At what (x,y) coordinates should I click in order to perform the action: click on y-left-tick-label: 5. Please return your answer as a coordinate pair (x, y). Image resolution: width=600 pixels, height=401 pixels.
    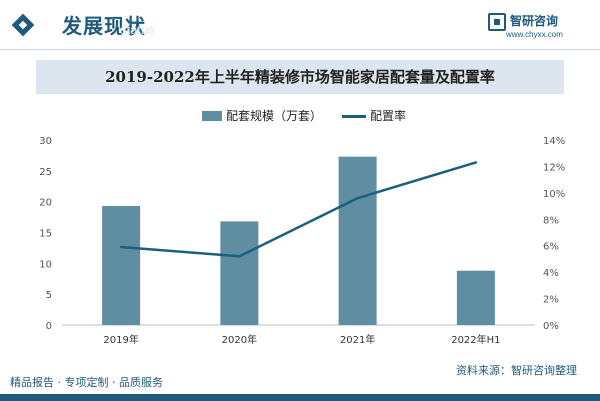
    Looking at the image, I should click on (49, 295).